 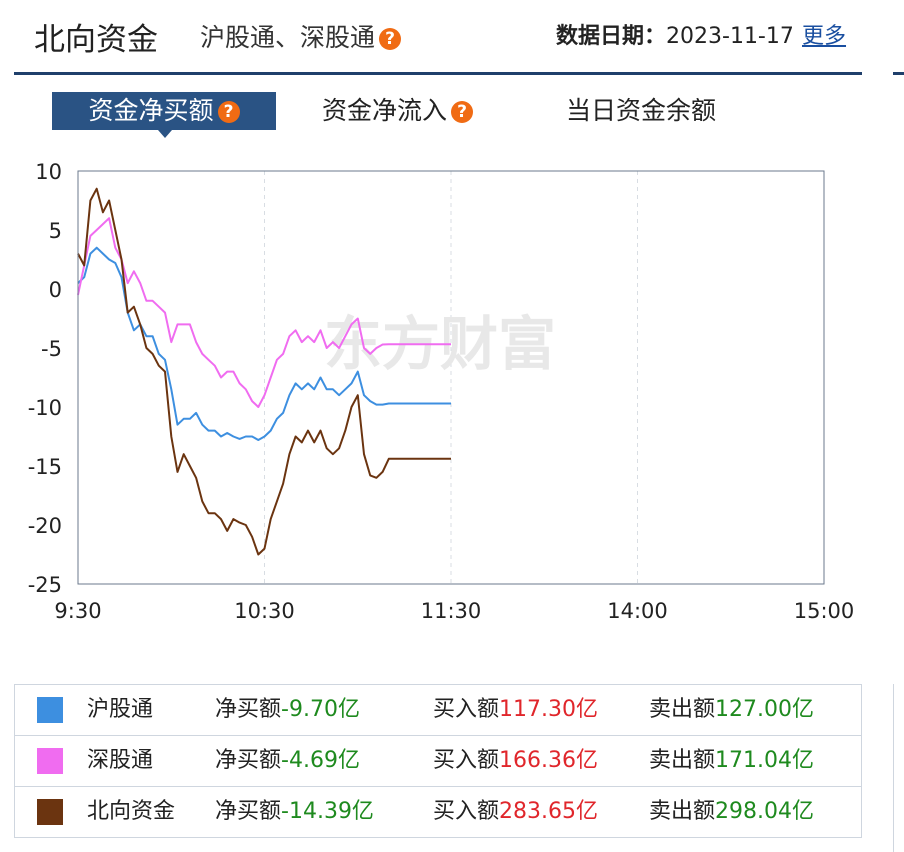 I want to click on date-label: 数据日期：, so click(x=611, y=36).